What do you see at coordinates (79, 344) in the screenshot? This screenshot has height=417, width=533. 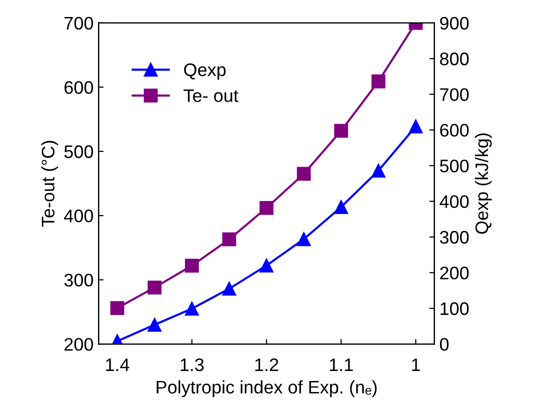 I see `y-tick-label: 200` at bounding box center [79, 344].